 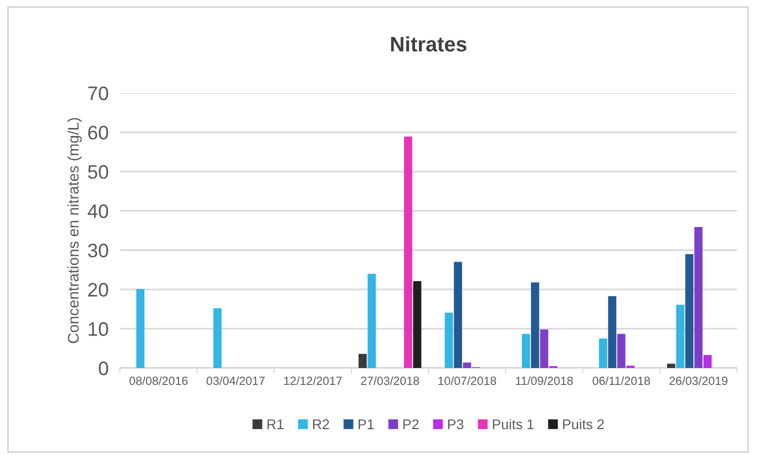 What do you see at coordinates (98, 93) in the screenshot?
I see `y-tick-label: 70` at bounding box center [98, 93].